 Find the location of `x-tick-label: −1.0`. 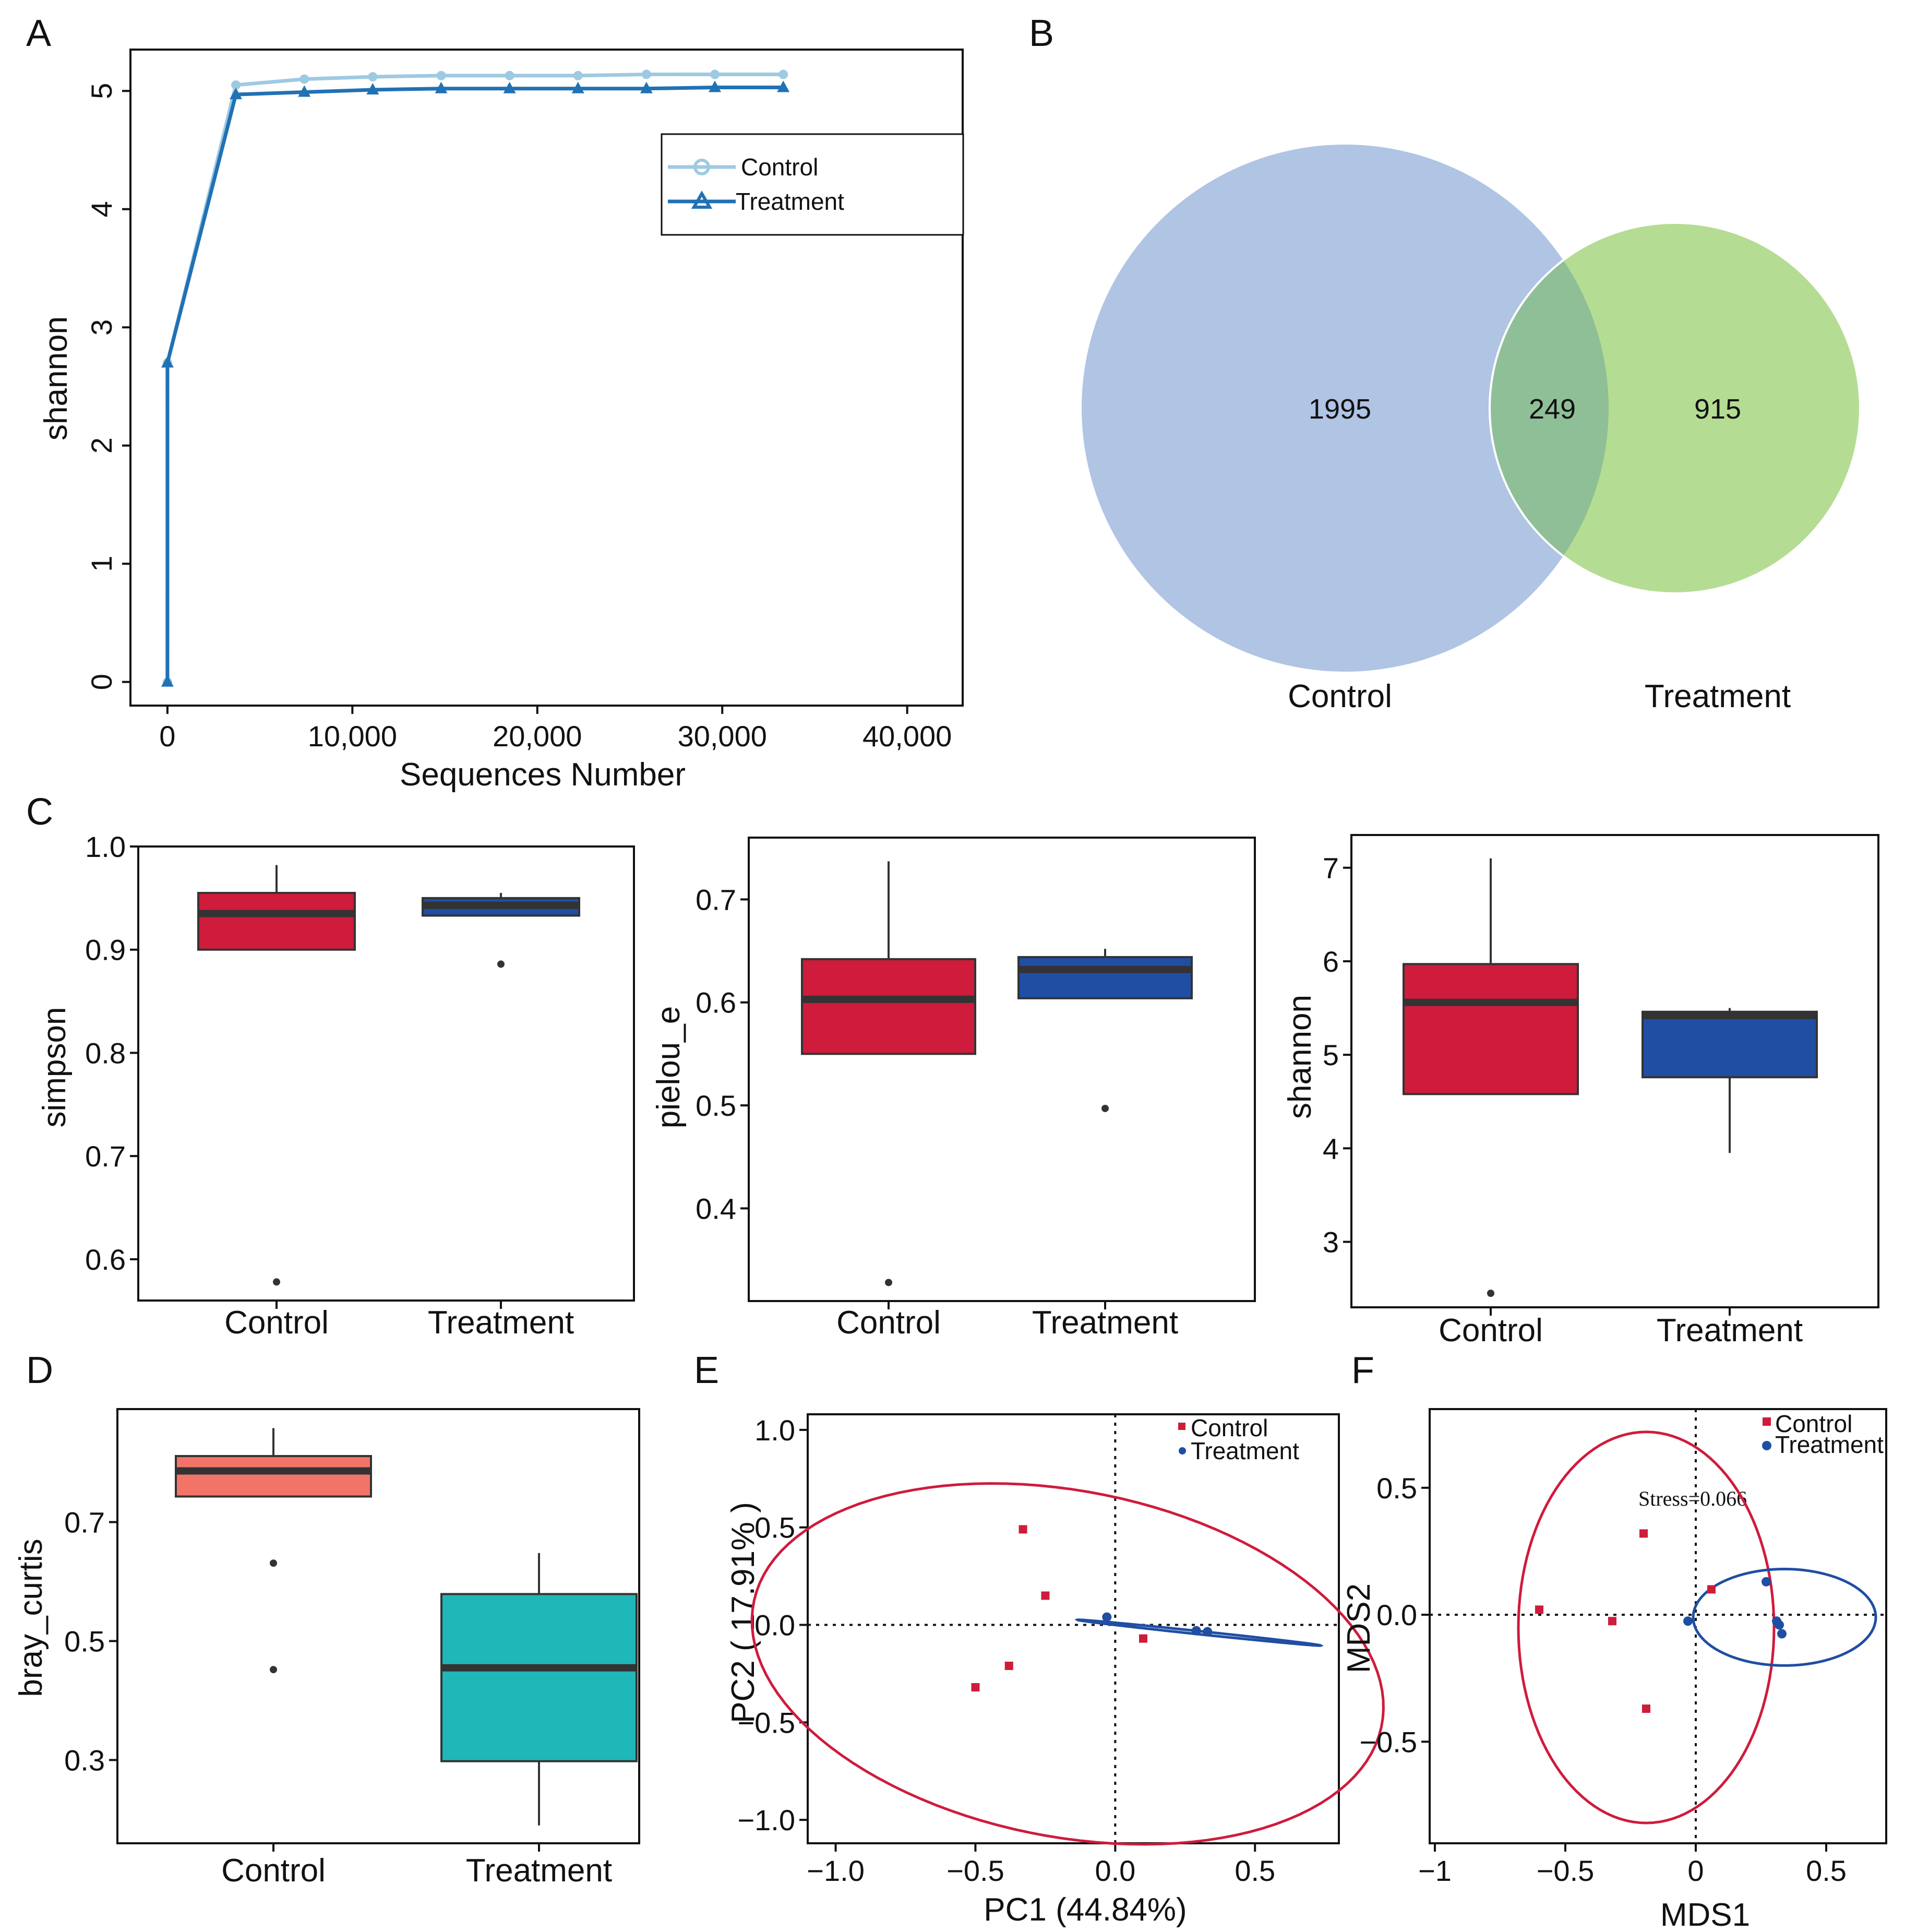

x-tick-label: −1.0 is located at coordinates (836, 1870).